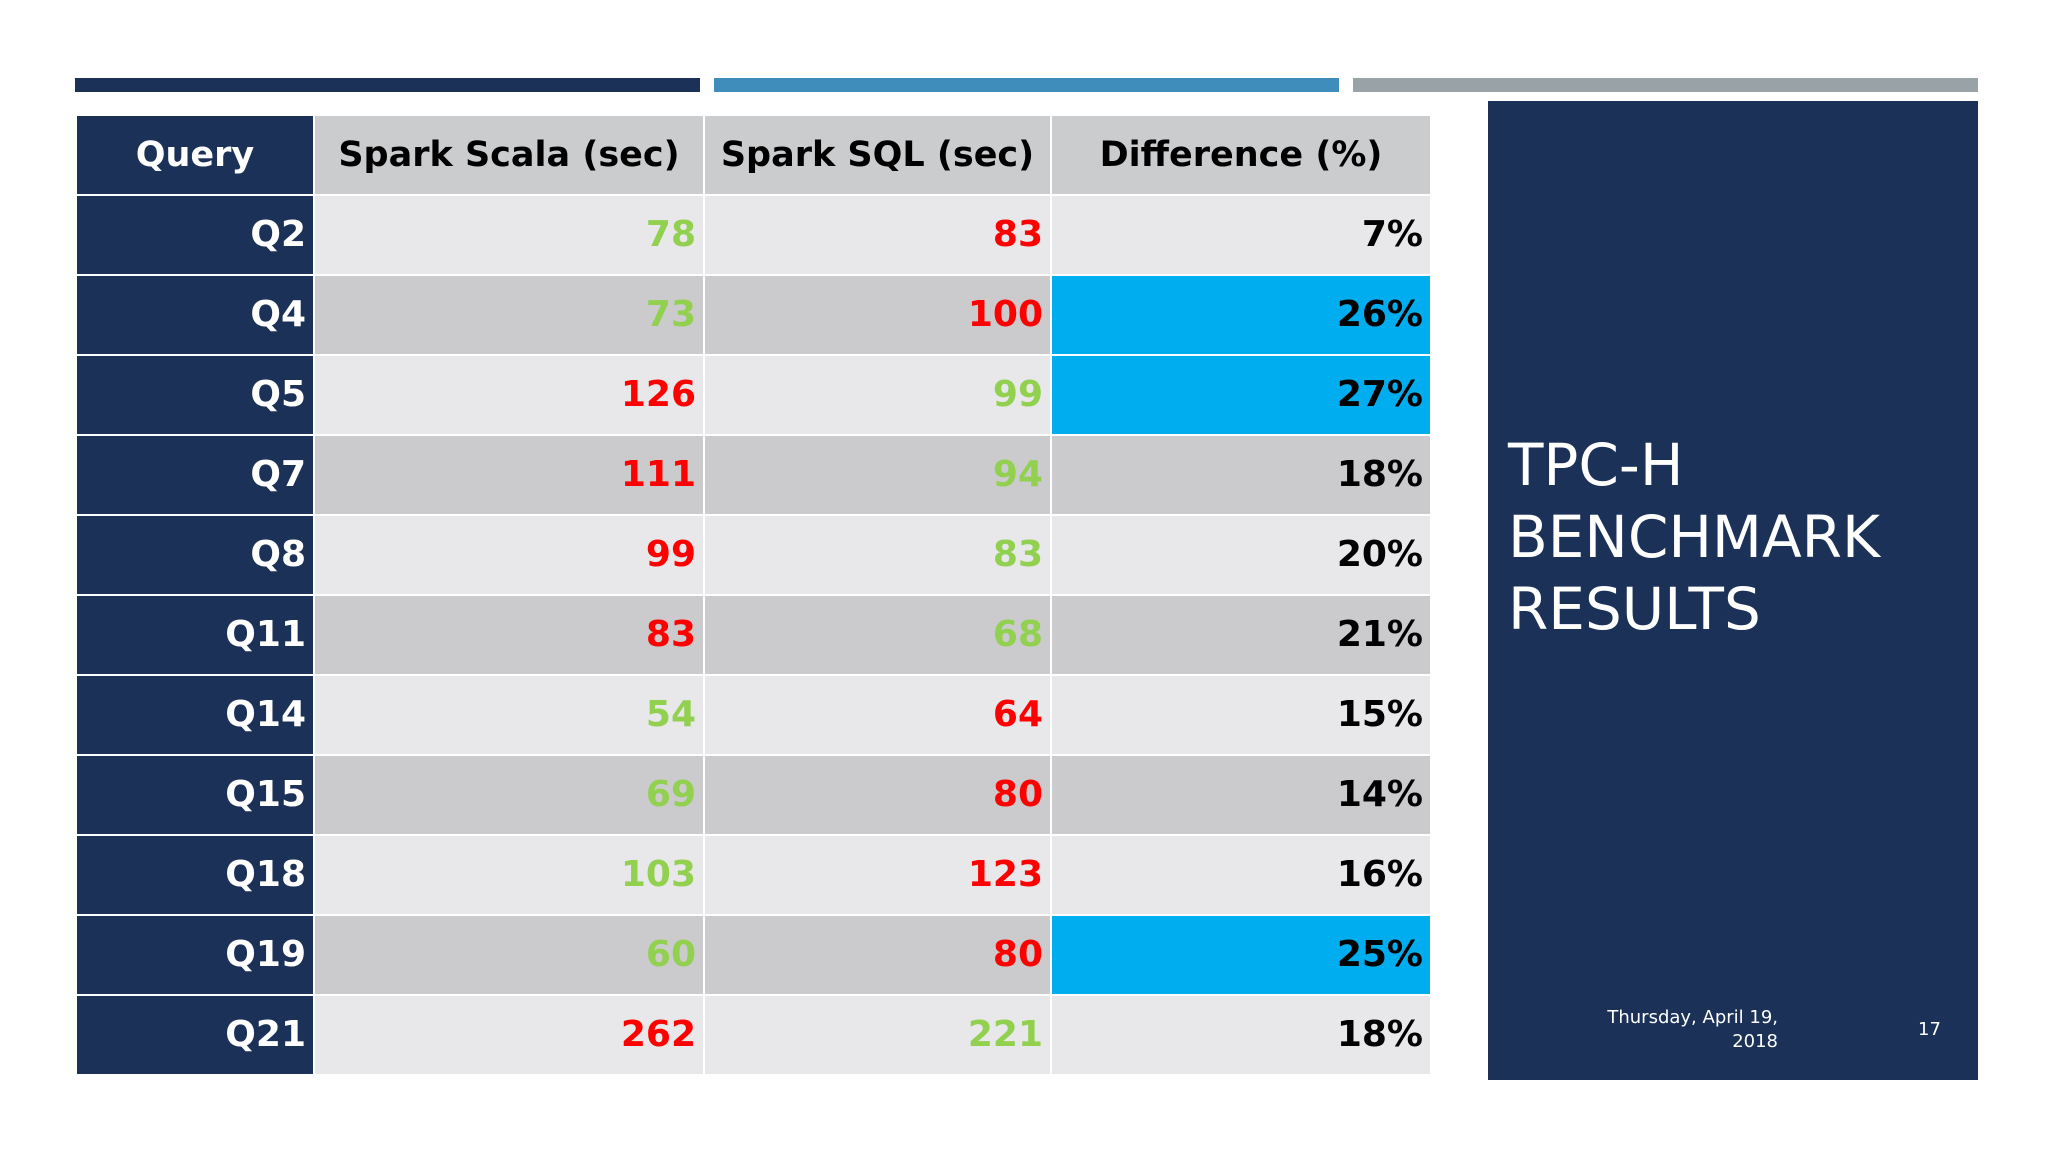  I want to click on table-row: Q2 78 83 7%, so click(753, 235).